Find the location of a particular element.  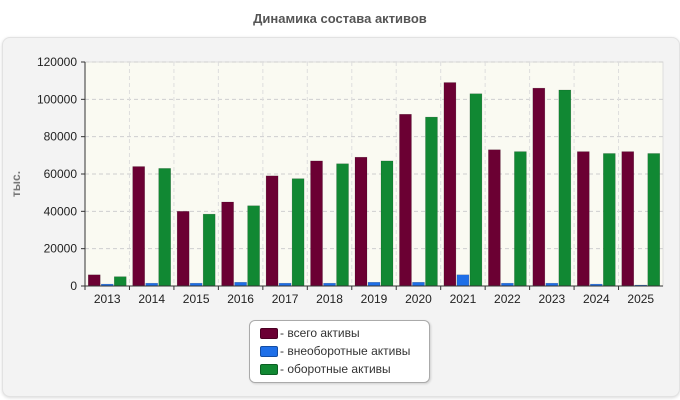

x-tick-label: 2023 is located at coordinates (551, 299).